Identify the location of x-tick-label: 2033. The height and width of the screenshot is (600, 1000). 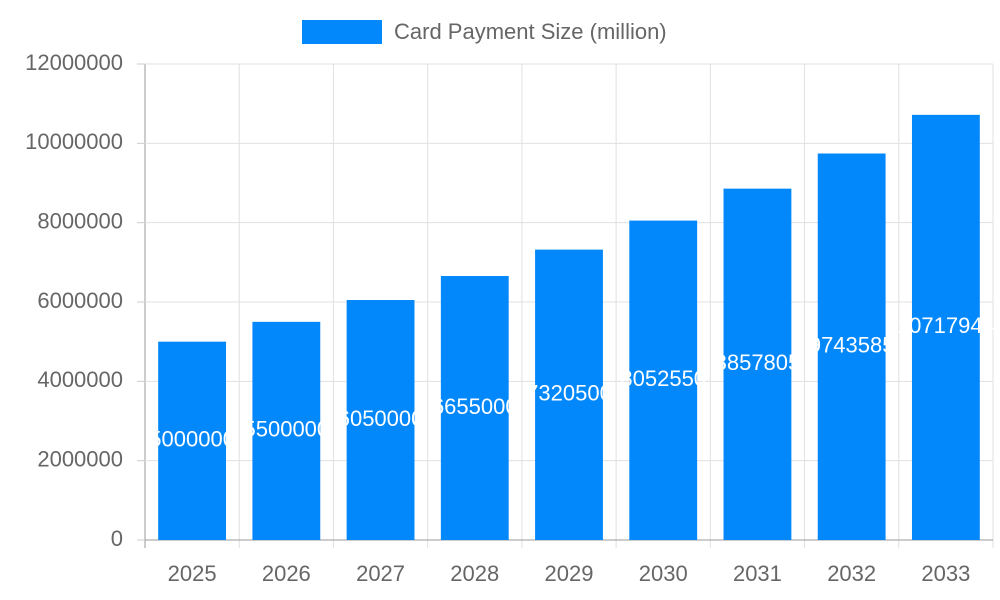
(945, 573).